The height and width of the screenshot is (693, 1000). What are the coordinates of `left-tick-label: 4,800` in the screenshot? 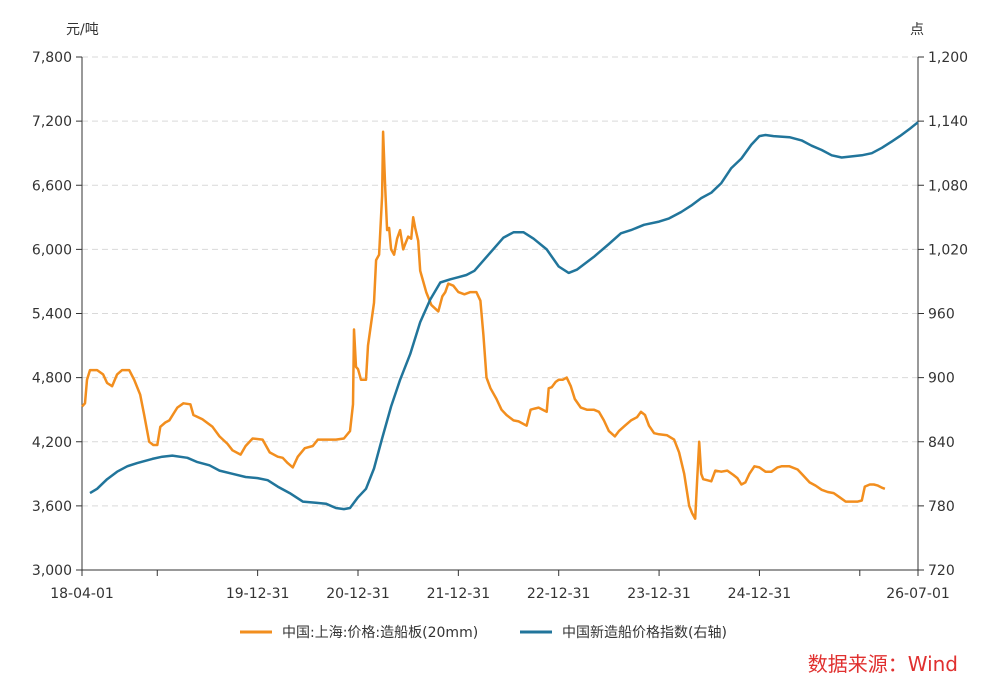 It's located at (52, 379).